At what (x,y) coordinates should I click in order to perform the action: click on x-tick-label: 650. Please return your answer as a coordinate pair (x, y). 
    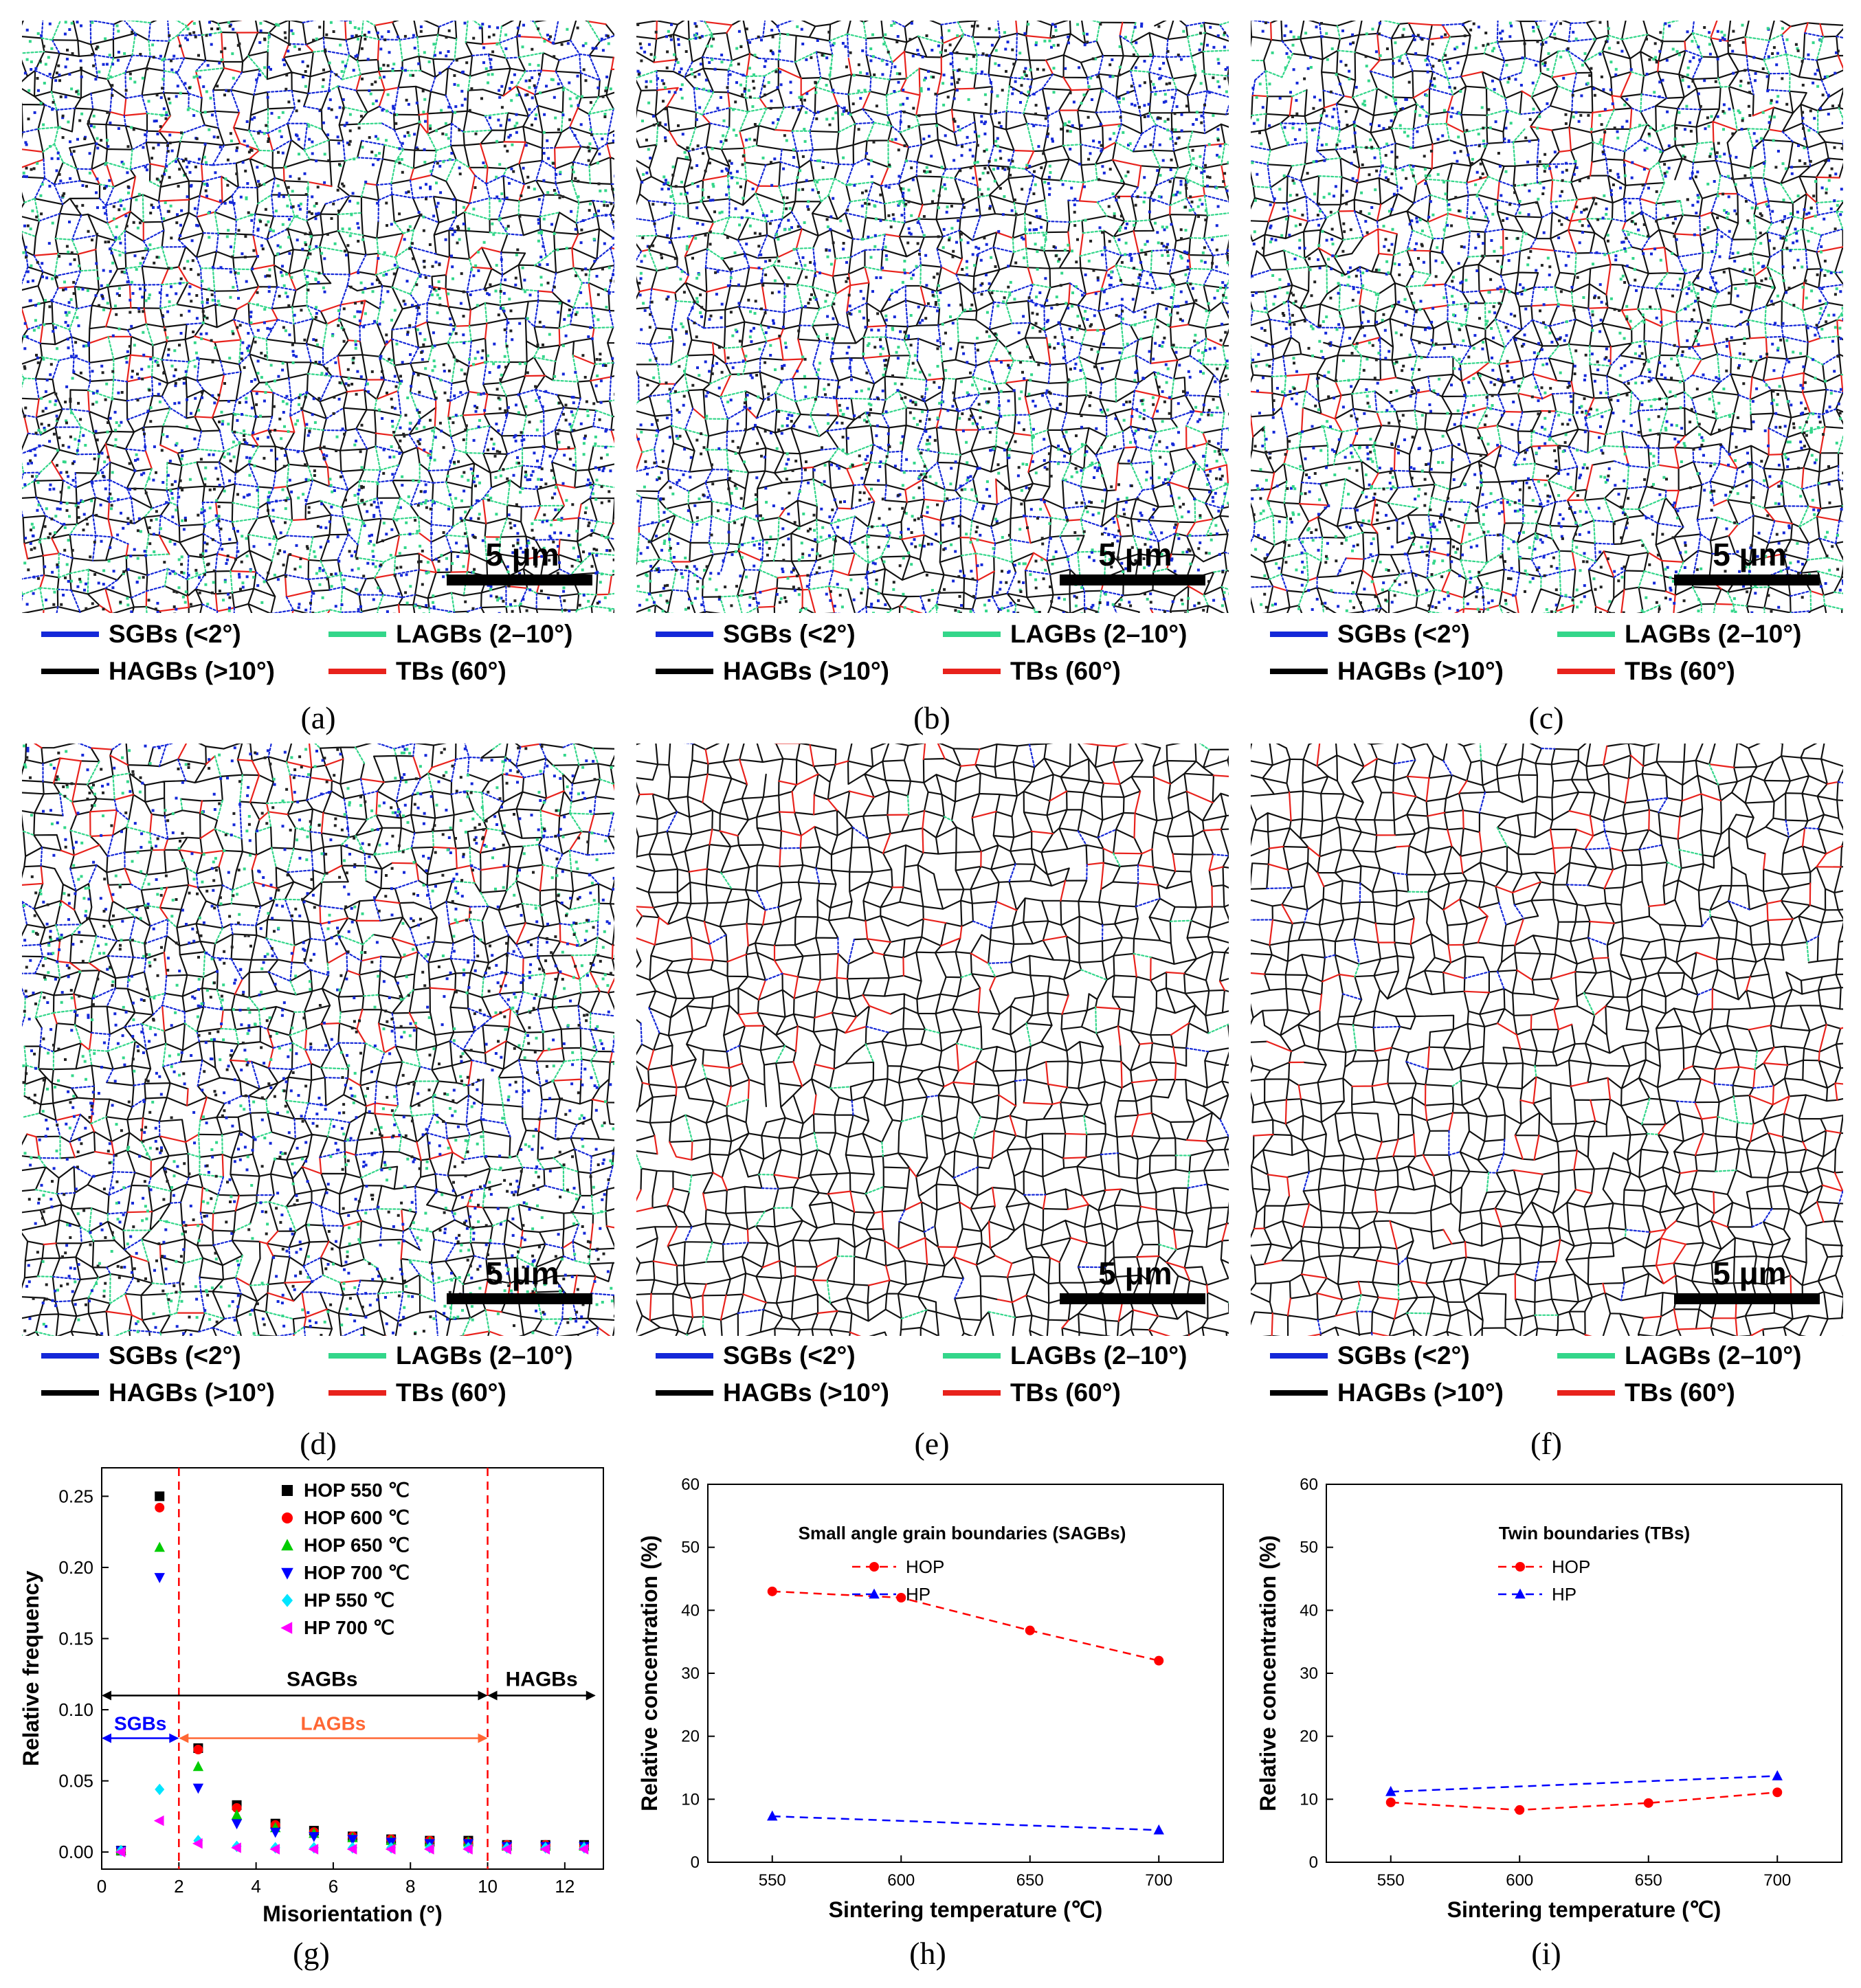
    Looking at the image, I should click on (1649, 1880).